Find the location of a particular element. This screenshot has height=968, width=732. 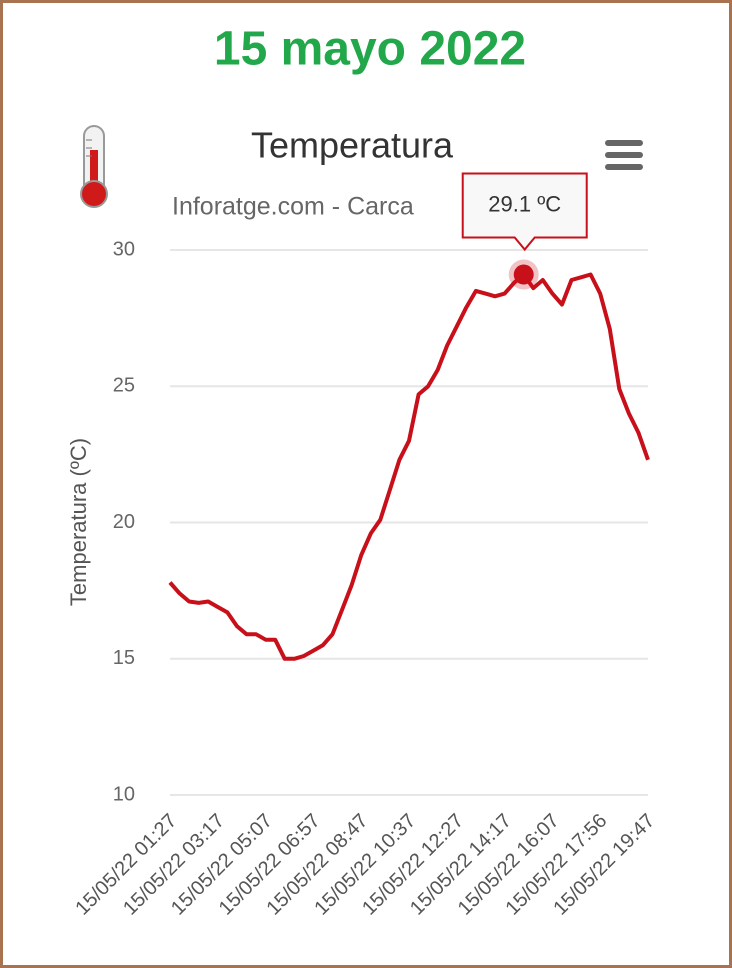

thermometer-icon is located at coordinates (94, 166).